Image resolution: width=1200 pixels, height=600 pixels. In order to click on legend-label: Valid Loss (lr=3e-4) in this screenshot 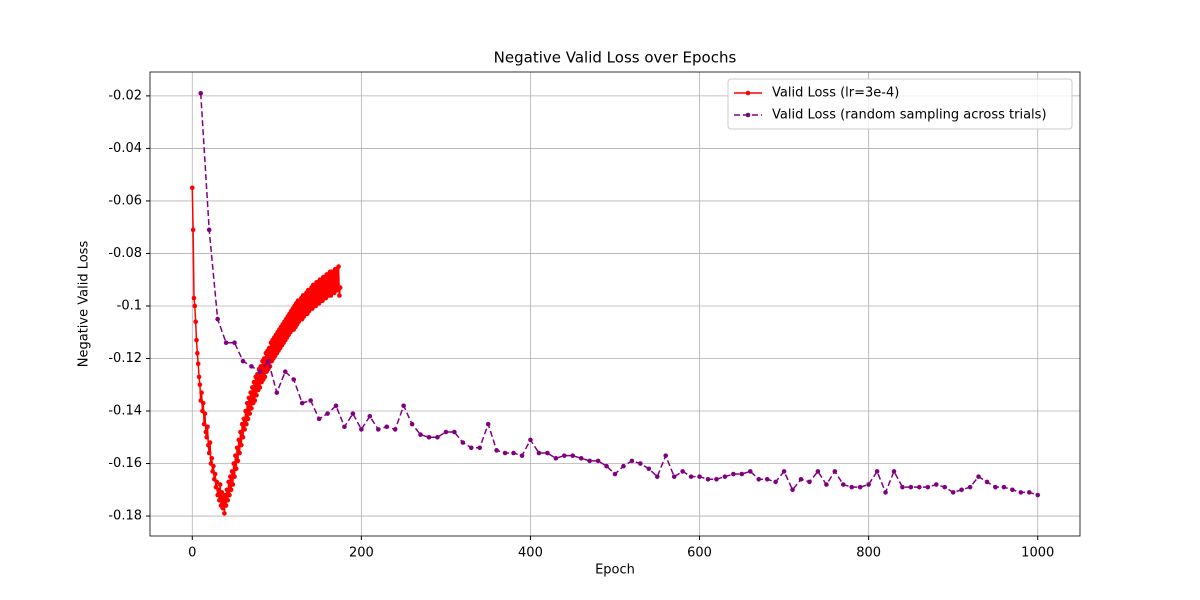, I will do `click(835, 93)`.